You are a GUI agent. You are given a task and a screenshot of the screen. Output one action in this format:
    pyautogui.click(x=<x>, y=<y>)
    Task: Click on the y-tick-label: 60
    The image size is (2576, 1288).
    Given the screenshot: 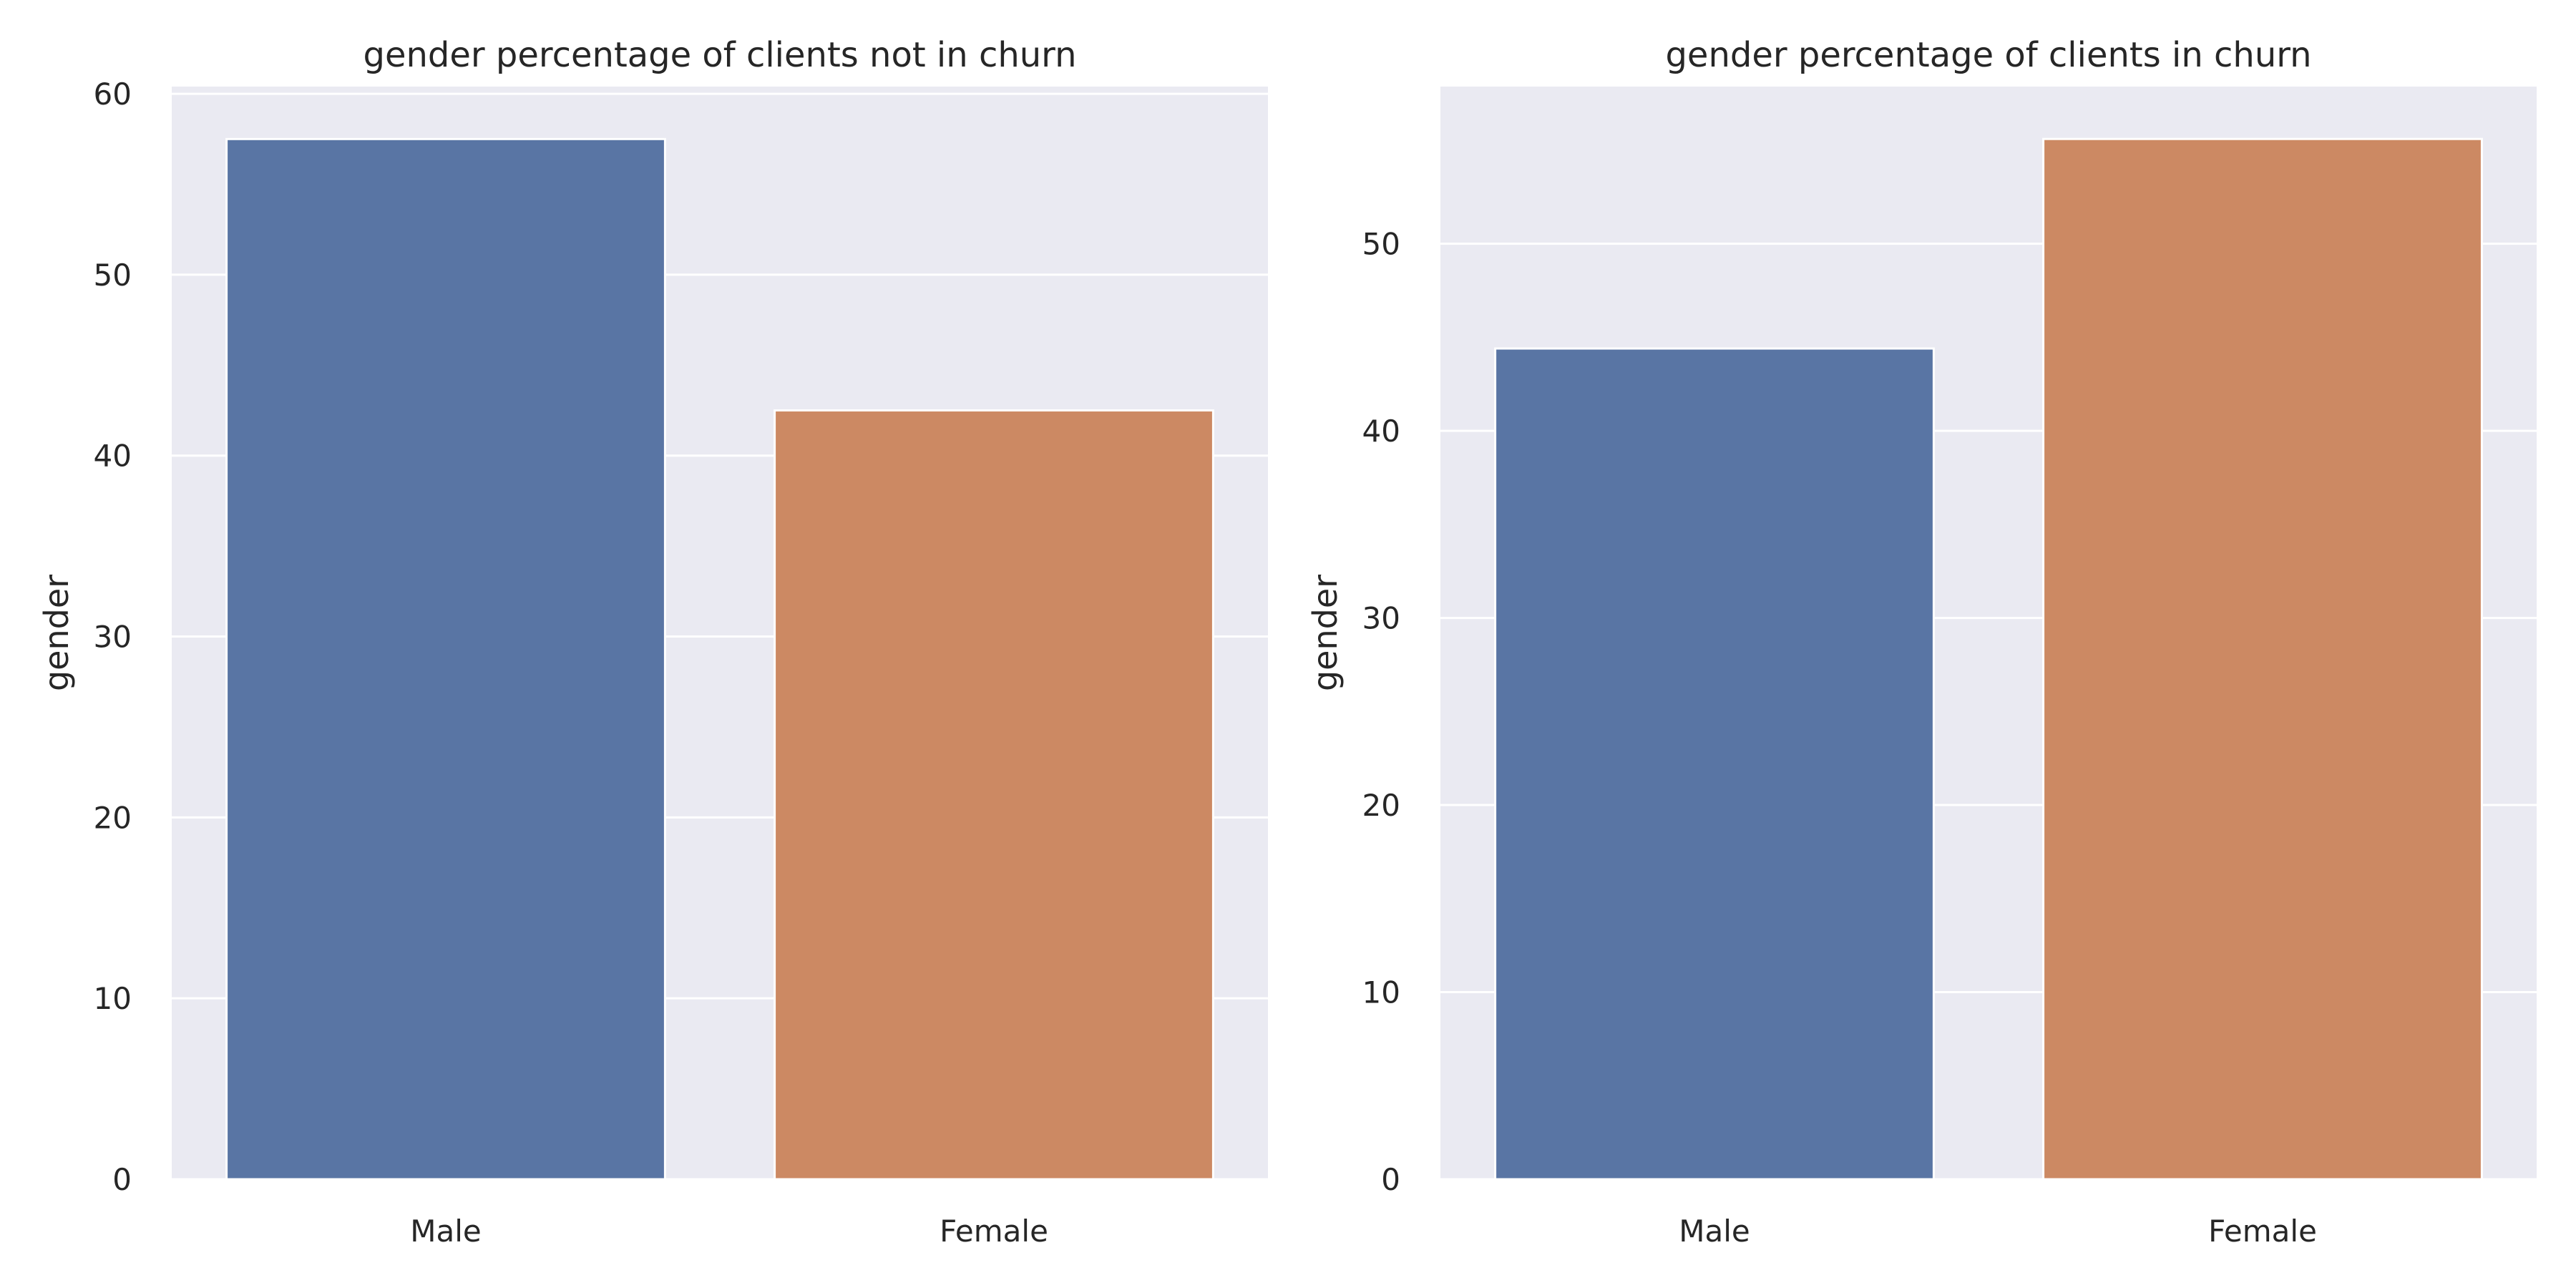 What is the action you would take?
    pyautogui.click(x=113, y=94)
    